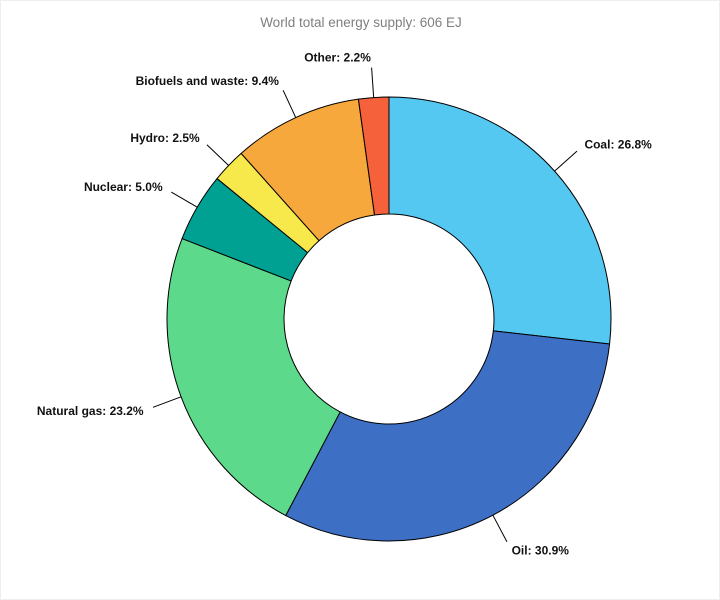 This screenshot has width=720, height=600. What do you see at coordinates (373, 82) in the screenshot?
I see `leader-line-other` at bounding box center [373, 82].